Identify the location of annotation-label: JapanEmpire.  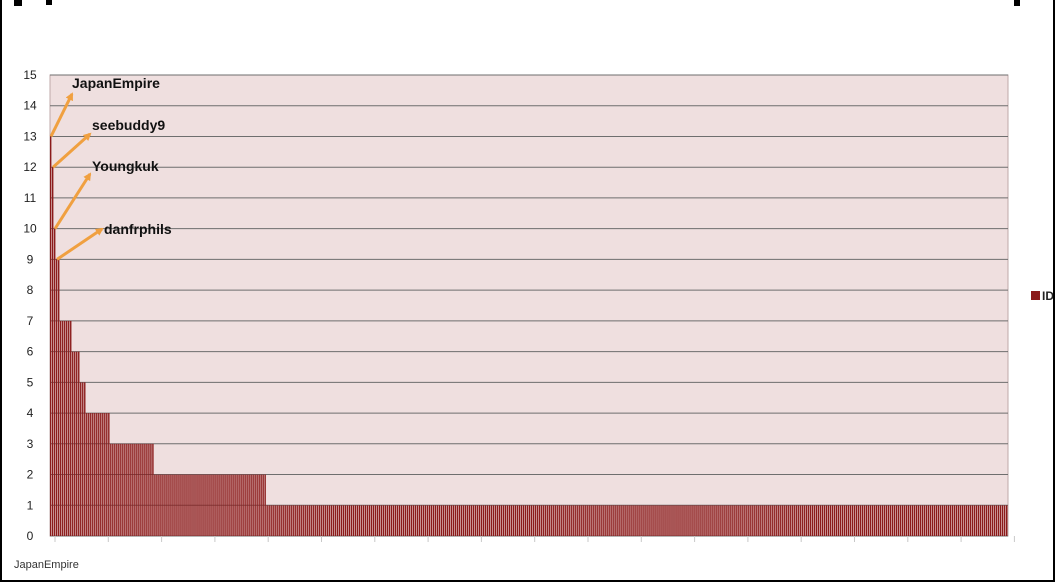
(116, 83).